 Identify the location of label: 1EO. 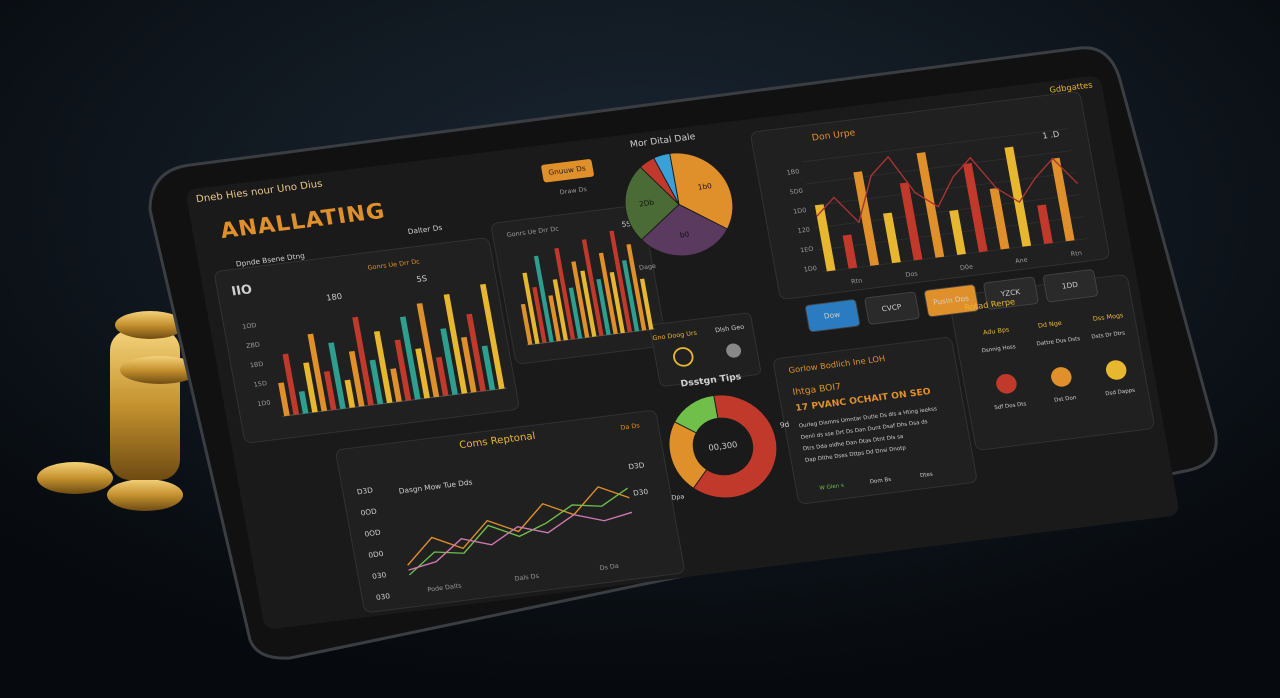
(807, 250).